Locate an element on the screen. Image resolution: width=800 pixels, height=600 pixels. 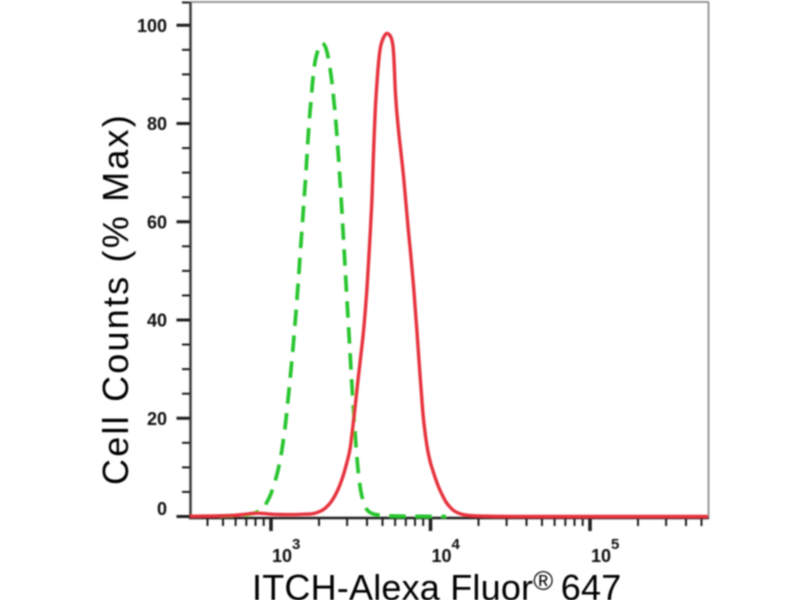
svg-text: 0 is located at coordinates (162, 509).